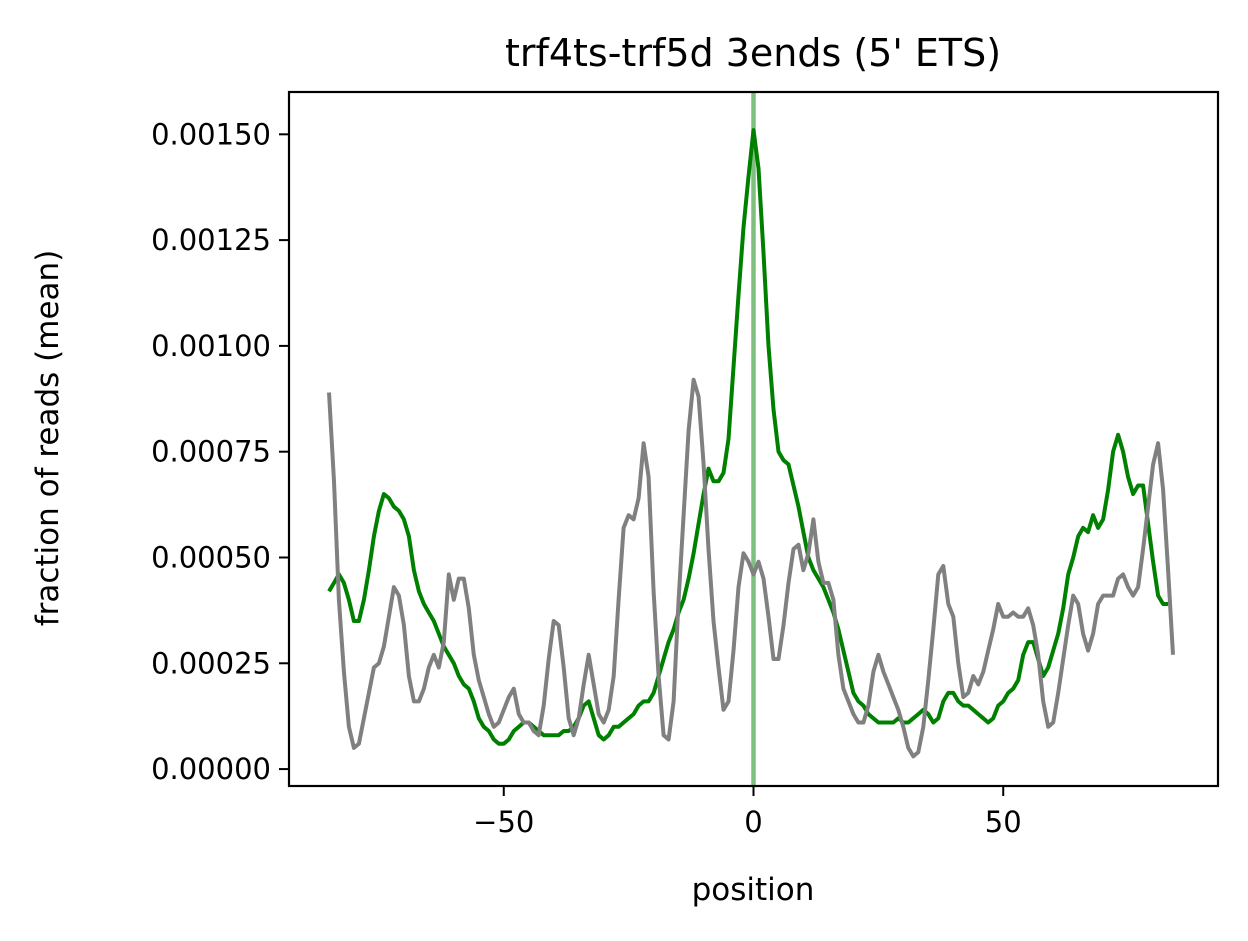 This screenshot has width=1248, height=941. I want to click on x-tick-label: 50, so click(1003, 822).